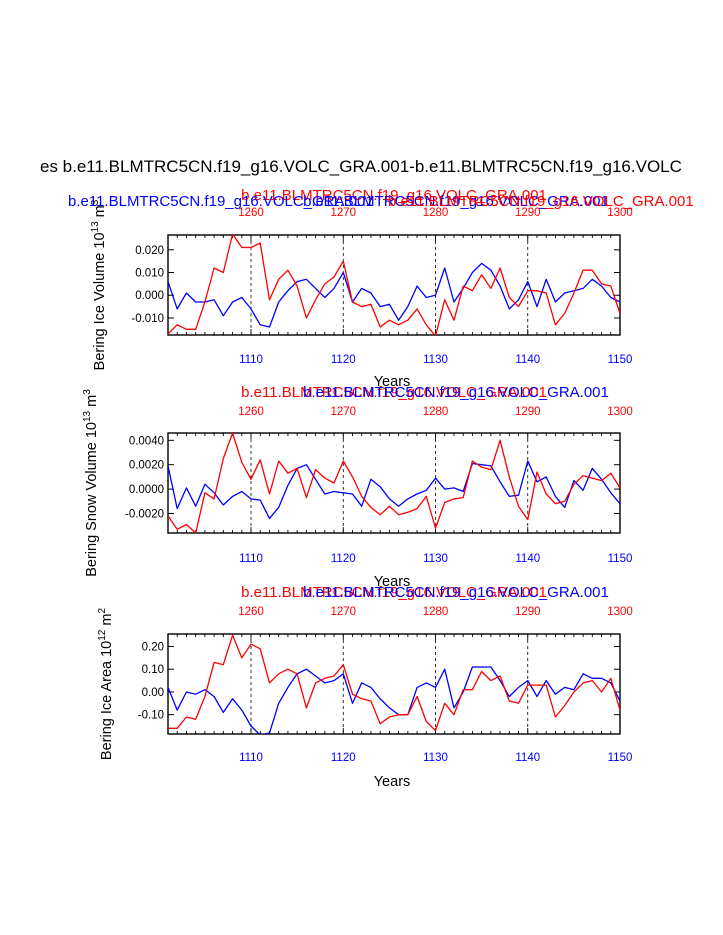  I want to click on y-axis-label: Bering Ice Area 1012 m2, so click(106, 684).